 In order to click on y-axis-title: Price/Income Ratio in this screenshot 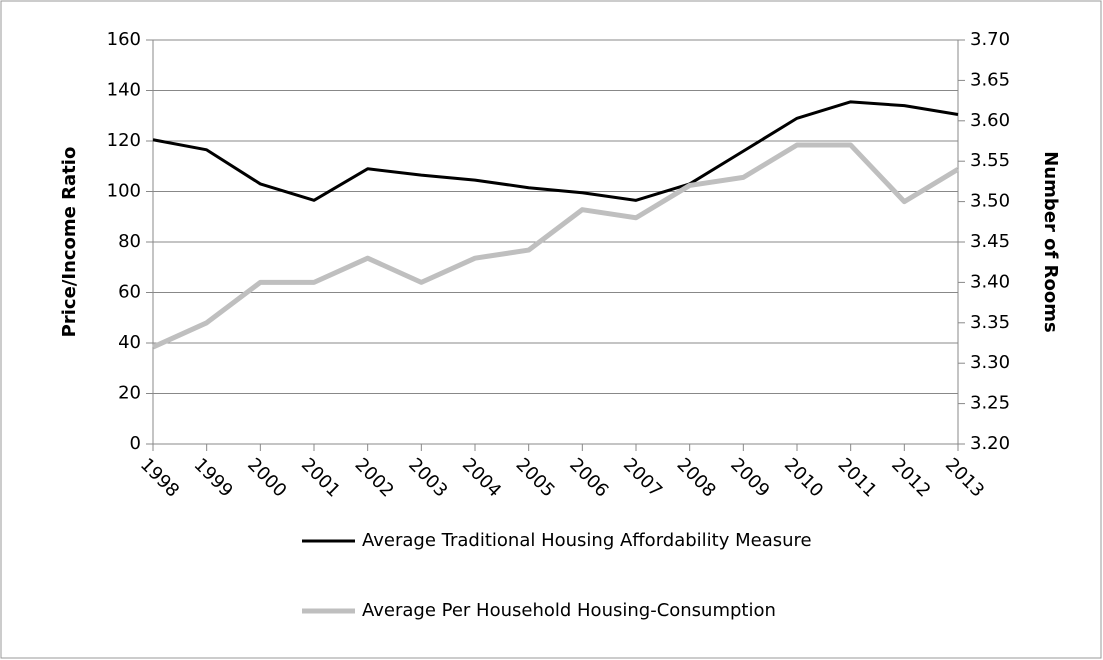, I will do `click(69, 242)`.